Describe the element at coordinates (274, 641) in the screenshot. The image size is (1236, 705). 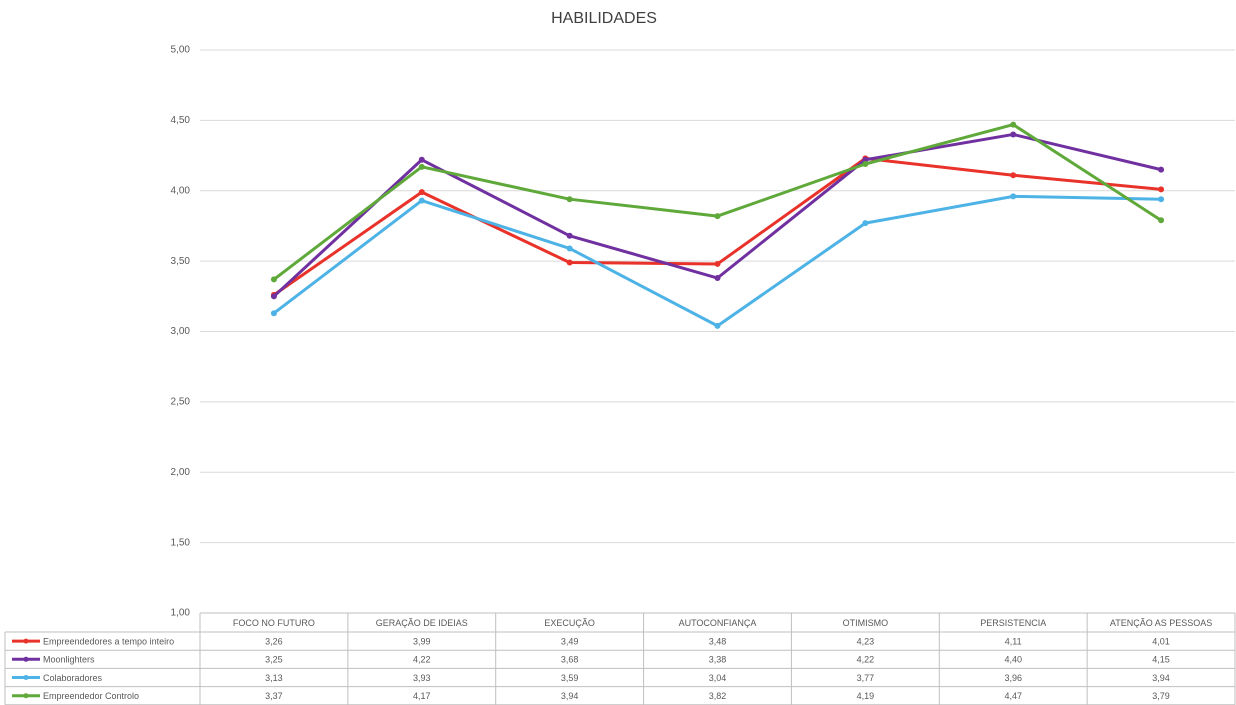
I see `table-value: 3,26` at that location.